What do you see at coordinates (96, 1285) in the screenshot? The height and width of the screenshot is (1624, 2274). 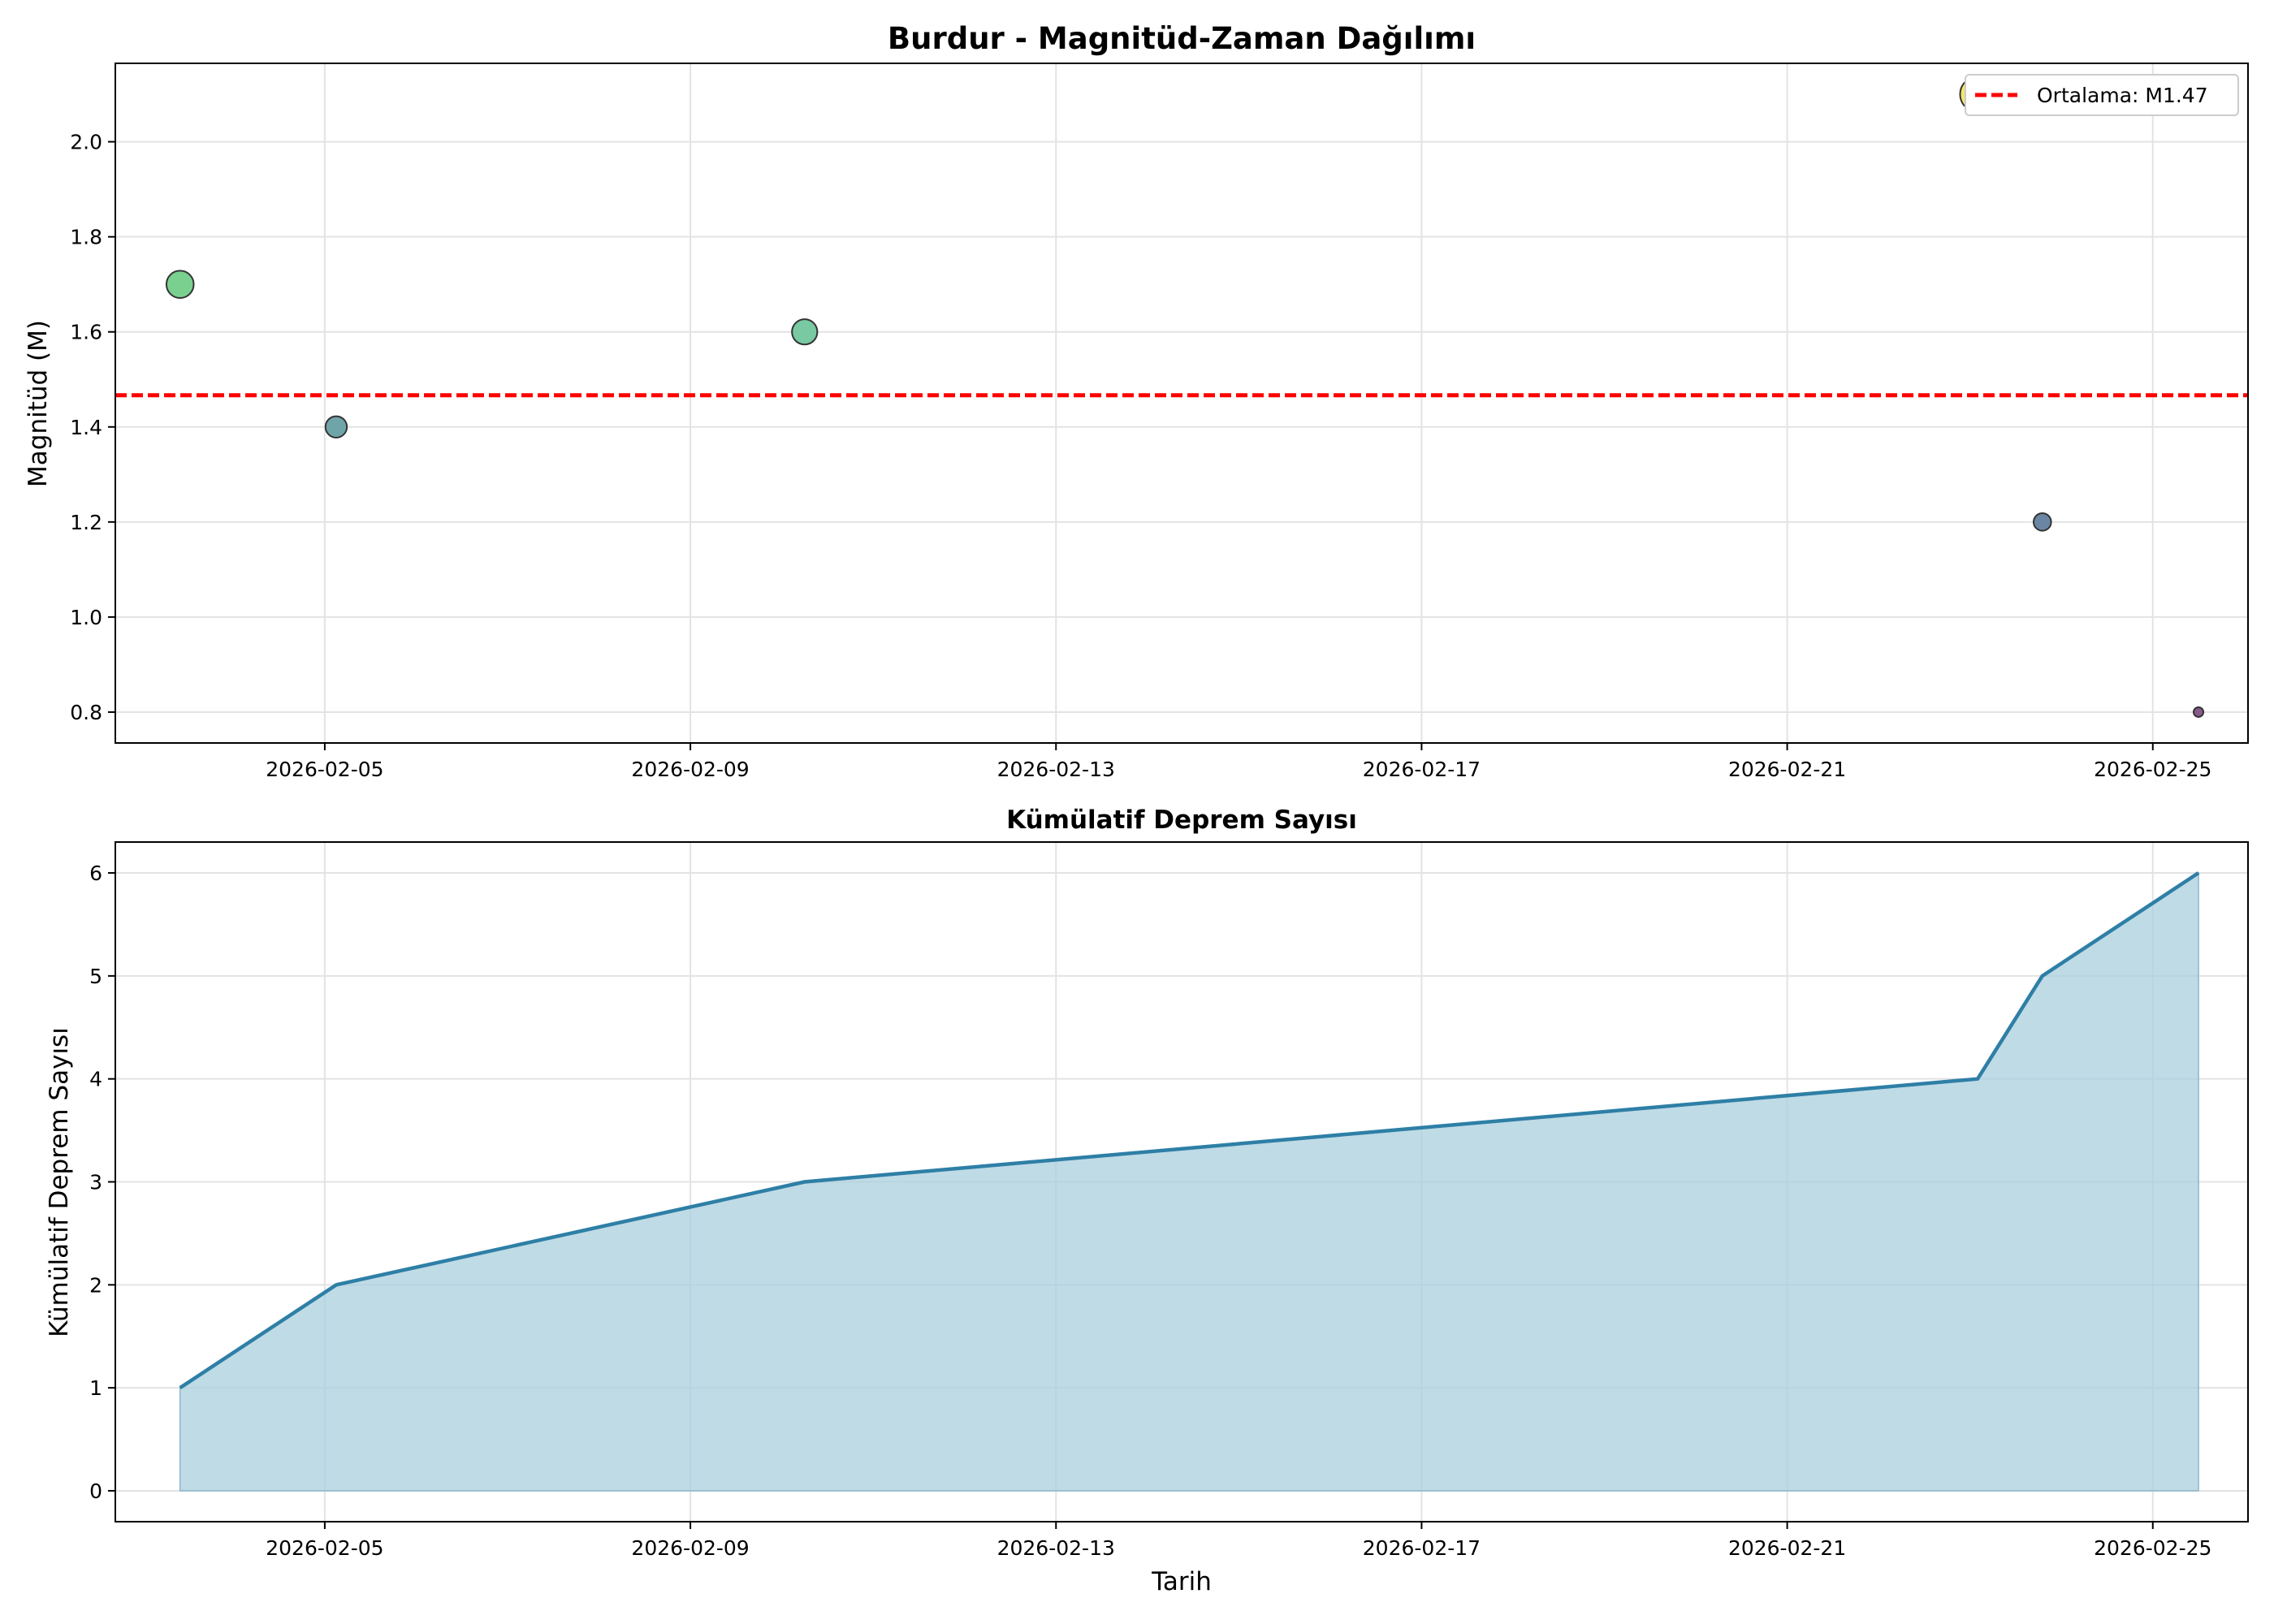 I see `y-tick-label: 2` at bounding box center [96, 1285].